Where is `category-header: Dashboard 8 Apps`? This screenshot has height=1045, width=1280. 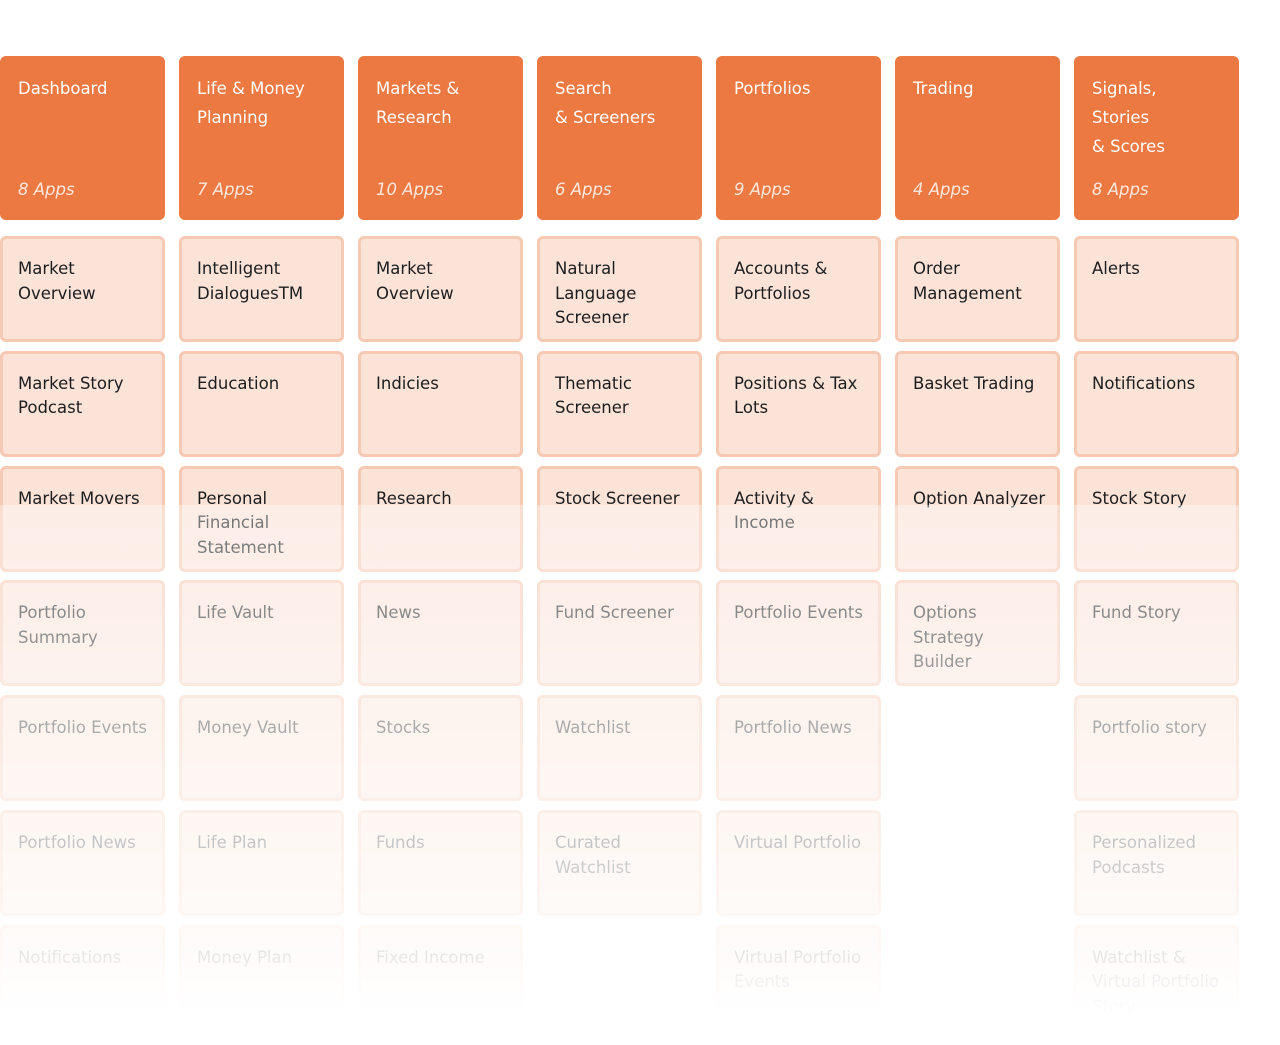 category-header: Dashboard 8 Apps is located at coordinates (82, 138).